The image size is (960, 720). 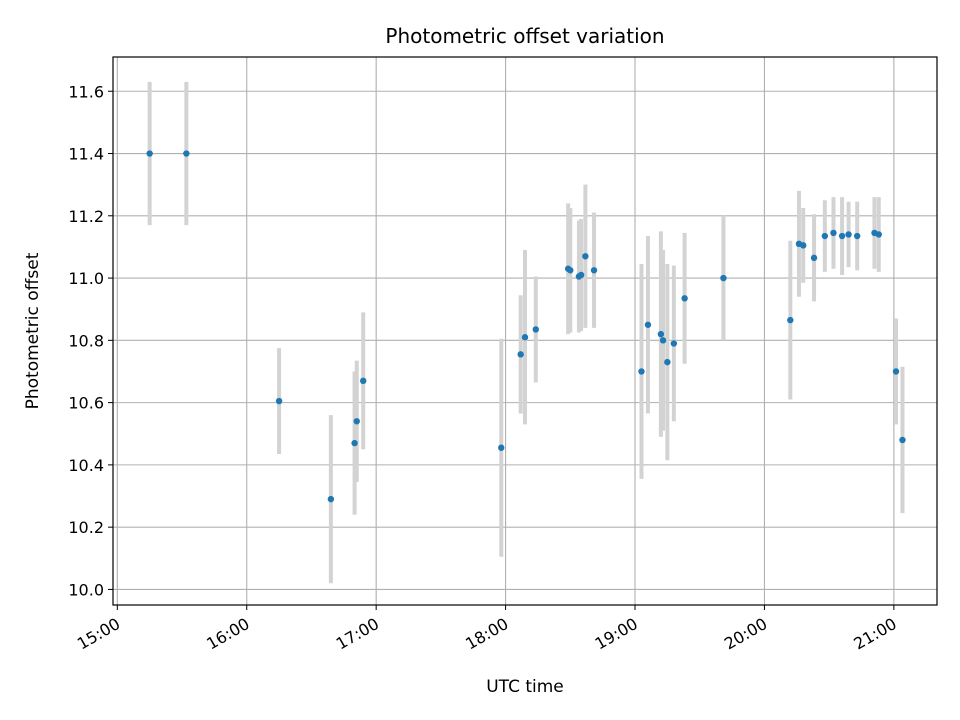 What do you see at coordinates (86, 278) in the screenshot?
I see `y-tick-label: 11.0` at bounding box center [86, 278].